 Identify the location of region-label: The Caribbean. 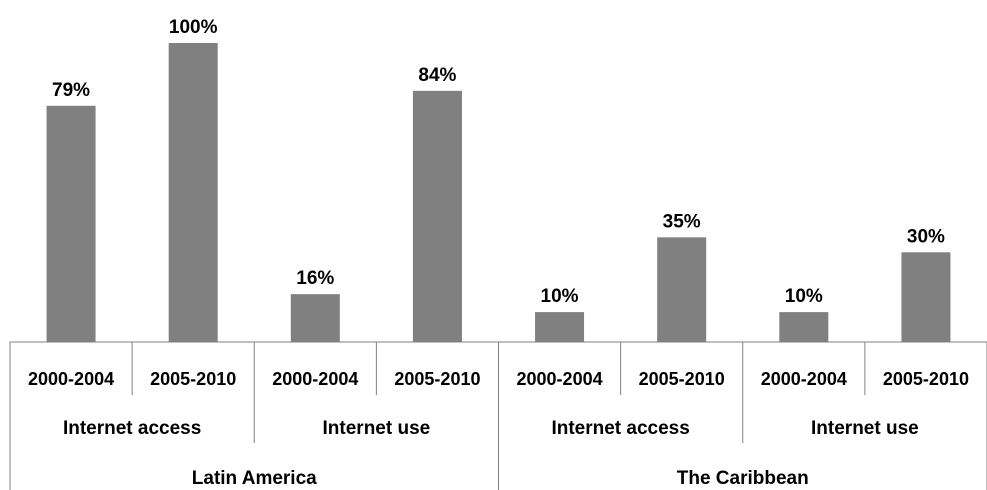
(743, 478).